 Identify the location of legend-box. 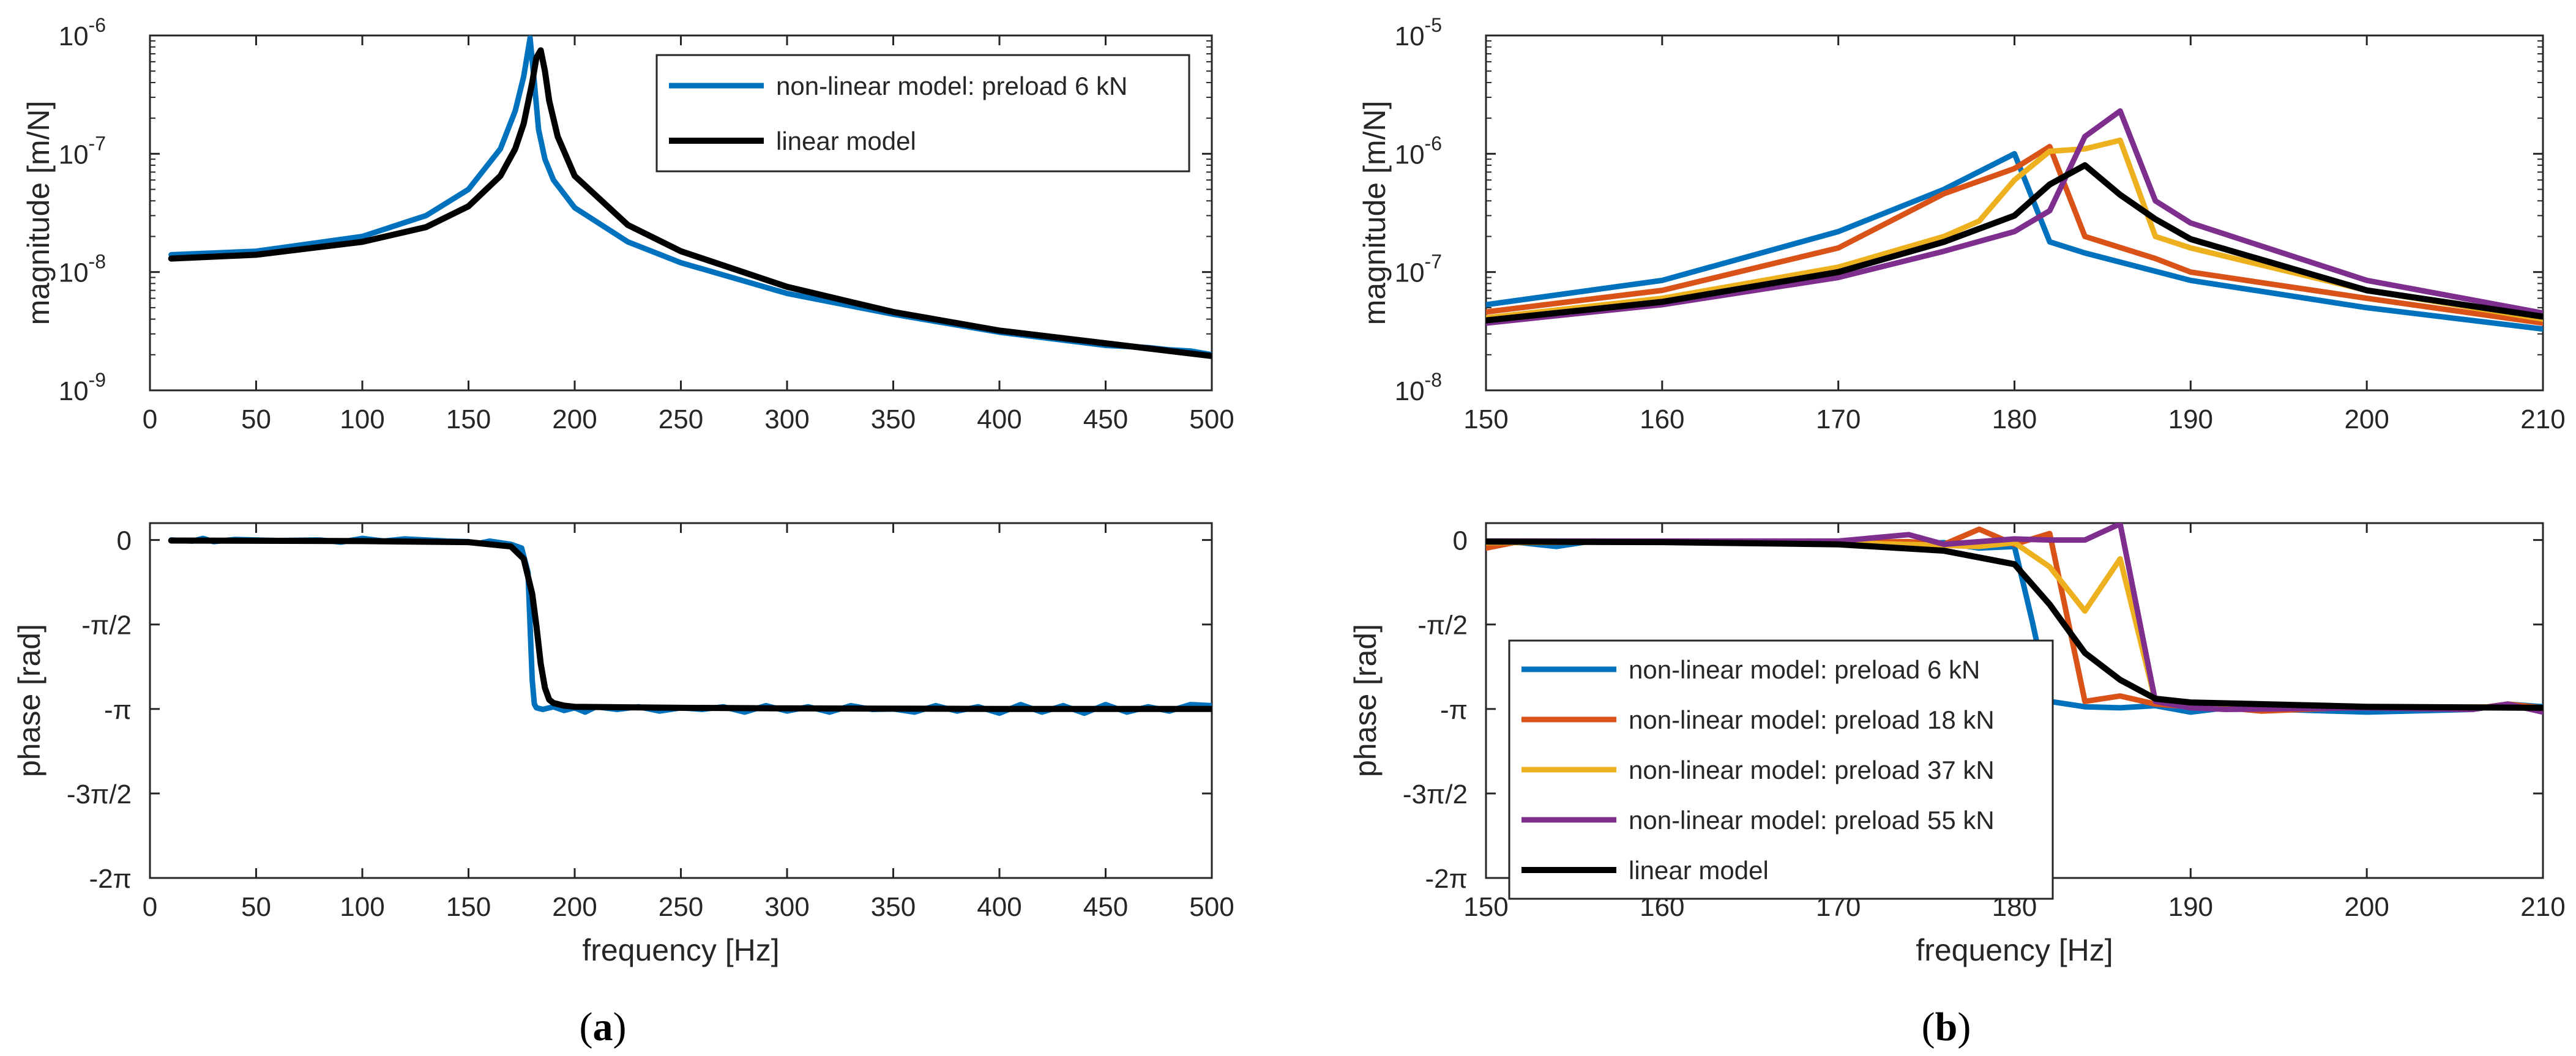
(922, 113).